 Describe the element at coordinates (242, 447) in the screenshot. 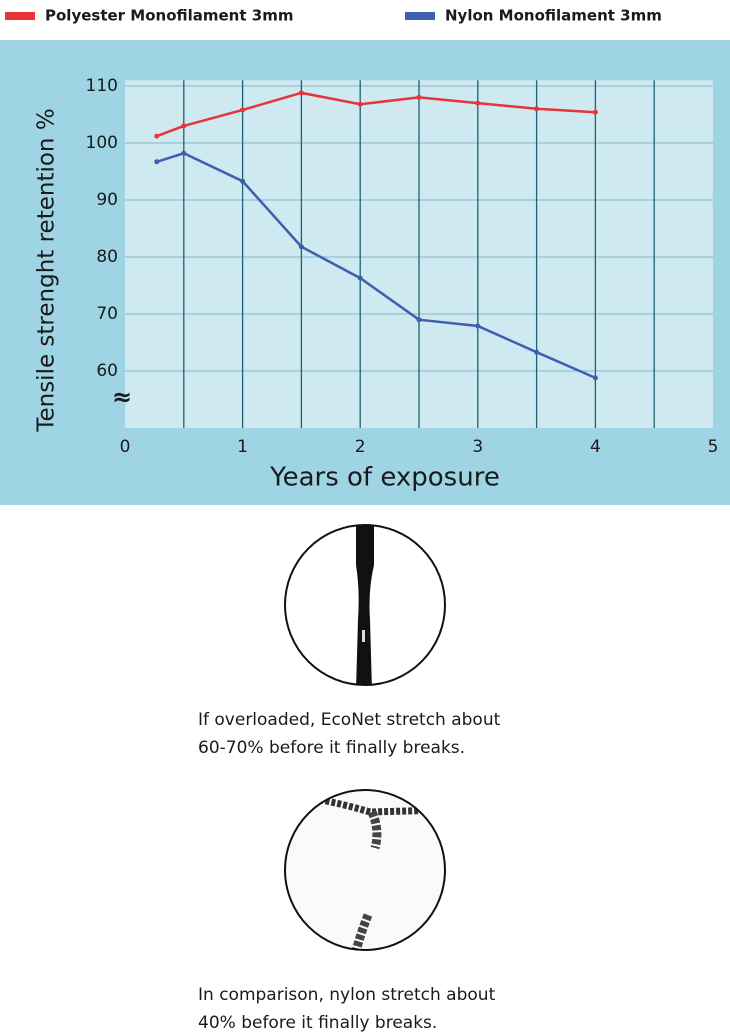

I see `x-tick-label: 1` at that location.